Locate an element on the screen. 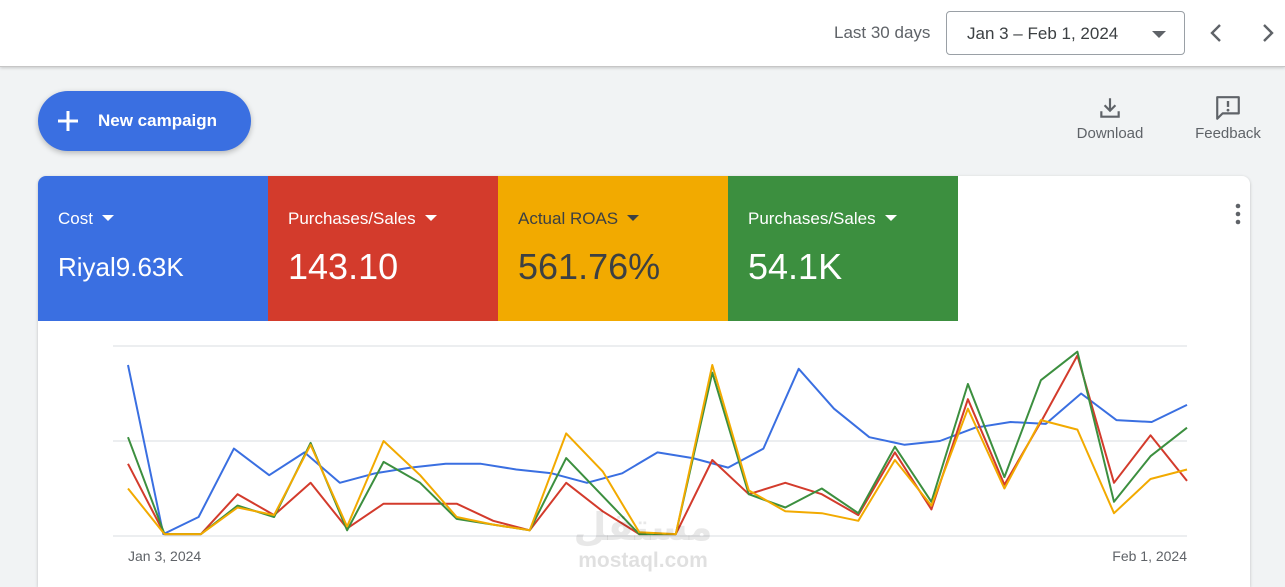 The image size is (1285, 587). feedback-label: Feedback is located at coordinates (1228, 133).